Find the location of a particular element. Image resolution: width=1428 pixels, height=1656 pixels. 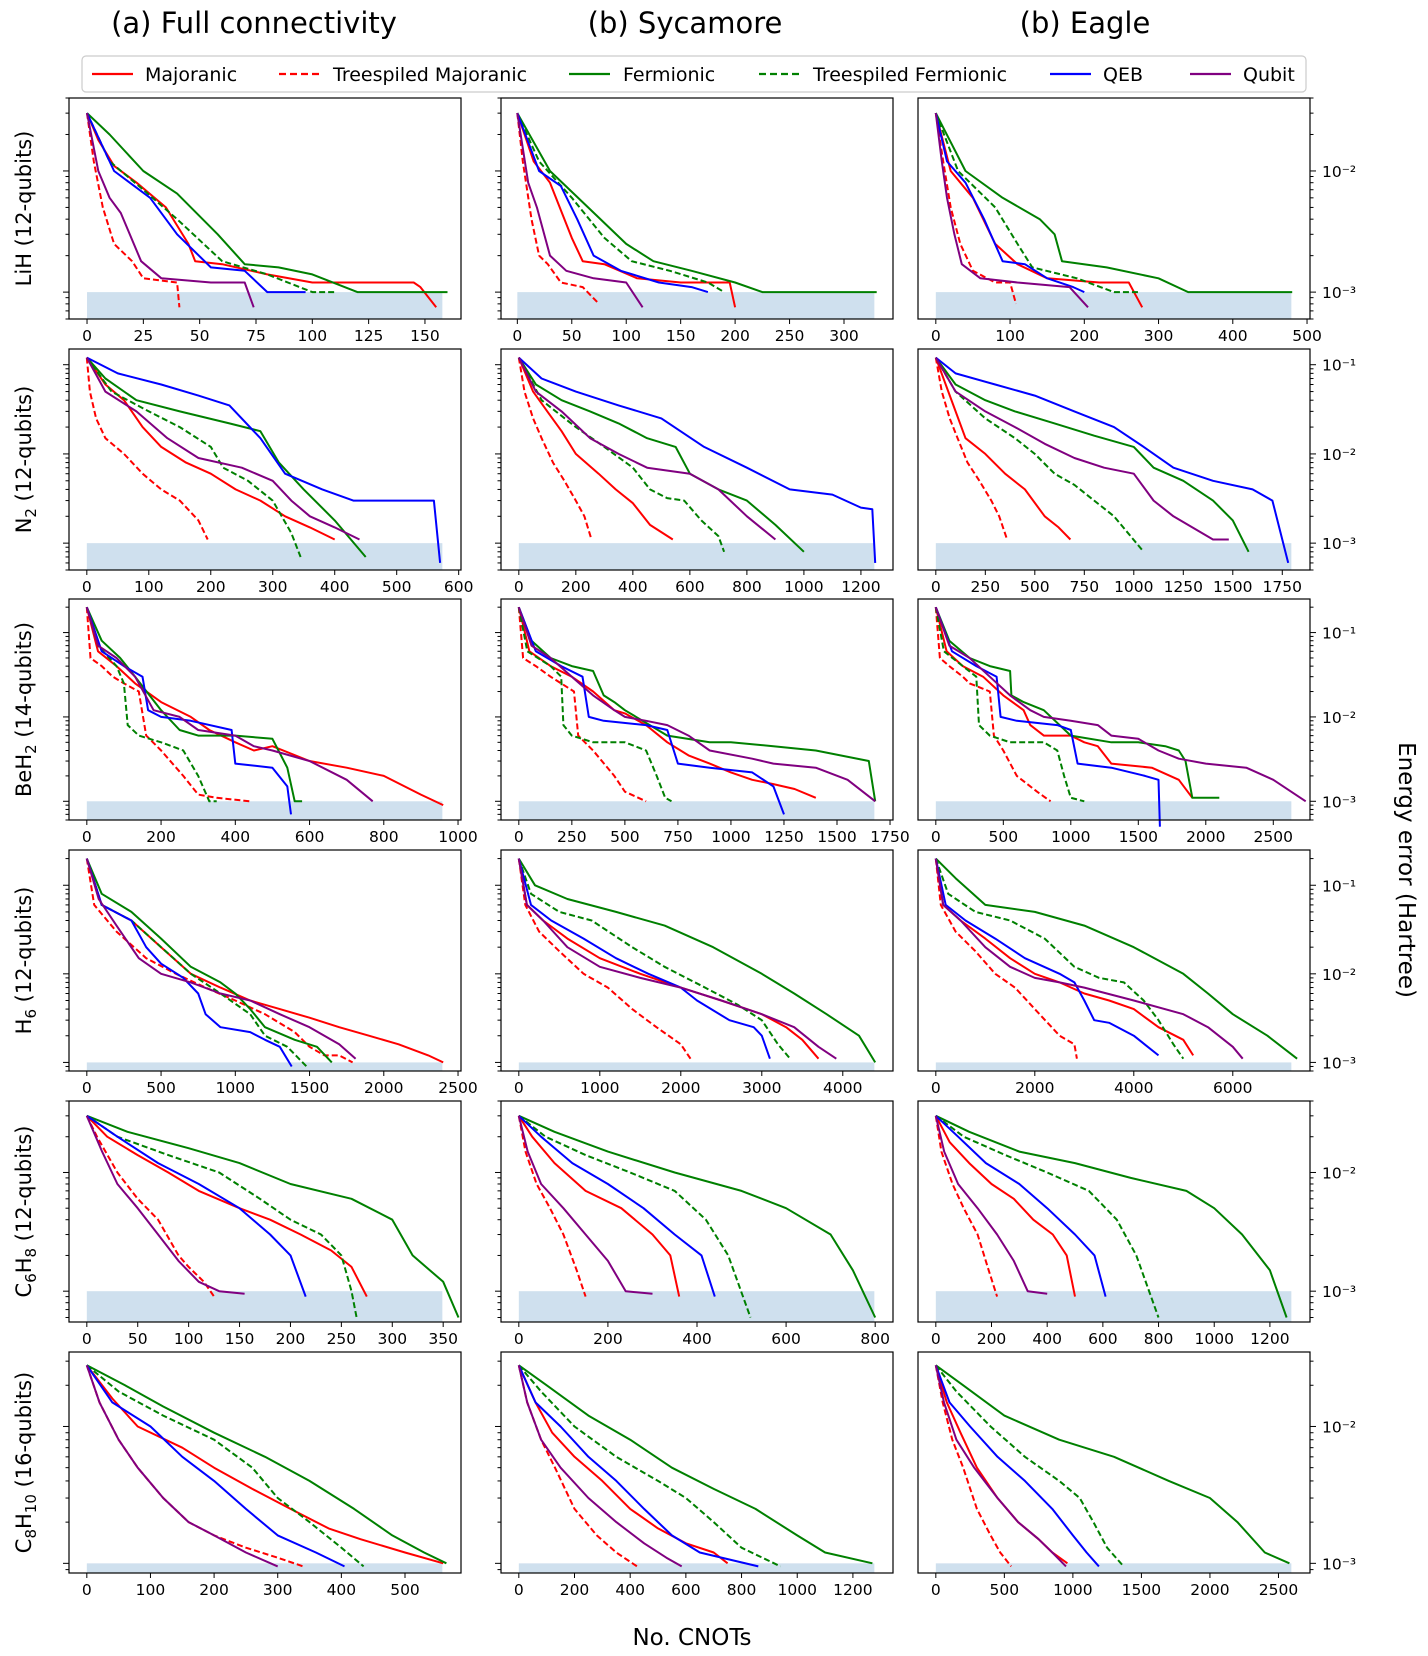

legend-label-qubit: Qubit is located at coordinates (1269, 75).